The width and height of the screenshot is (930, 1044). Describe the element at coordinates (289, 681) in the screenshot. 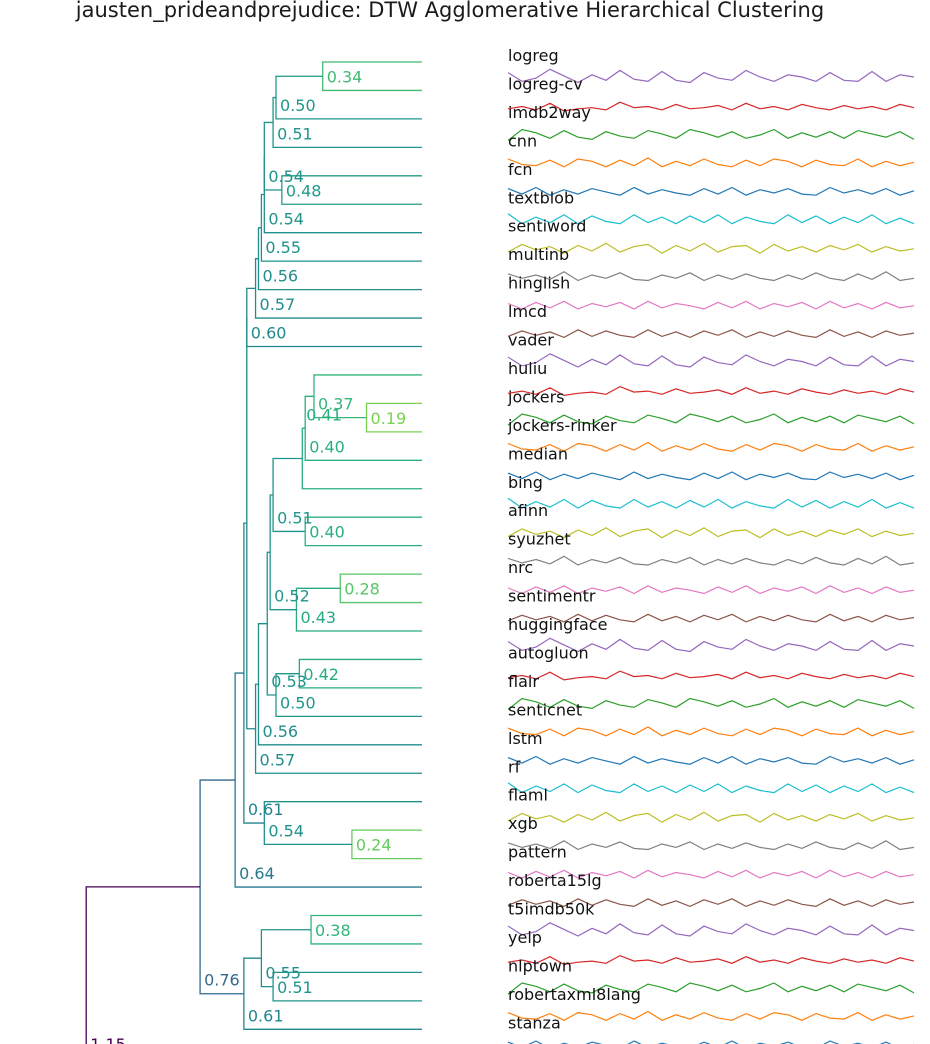

I see `merge-height-label: 0.53` at that location.